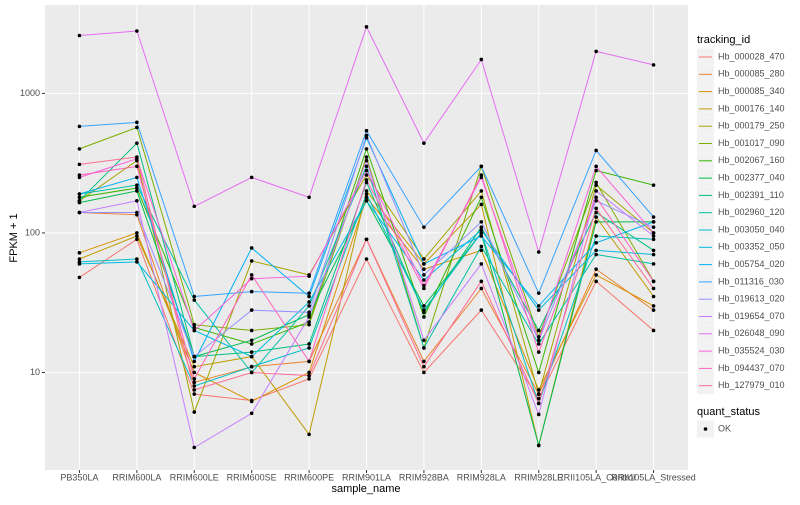 This screenshot has height=505, width=800. I want to click on legend-label: Hb_005754_020, so click(751, 264).